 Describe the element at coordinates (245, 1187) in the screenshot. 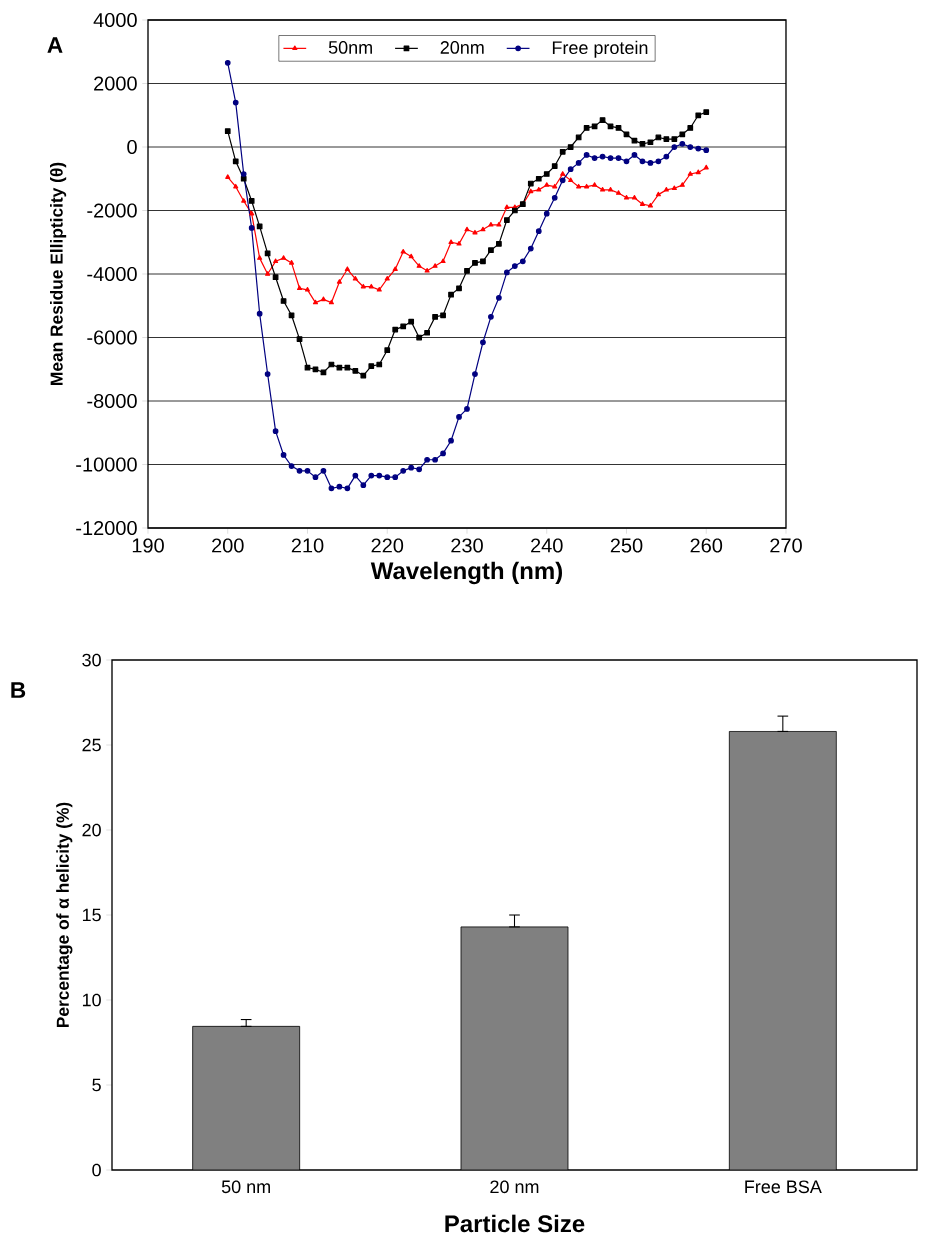

I see `x-tick-label: 50 nm` at that location.